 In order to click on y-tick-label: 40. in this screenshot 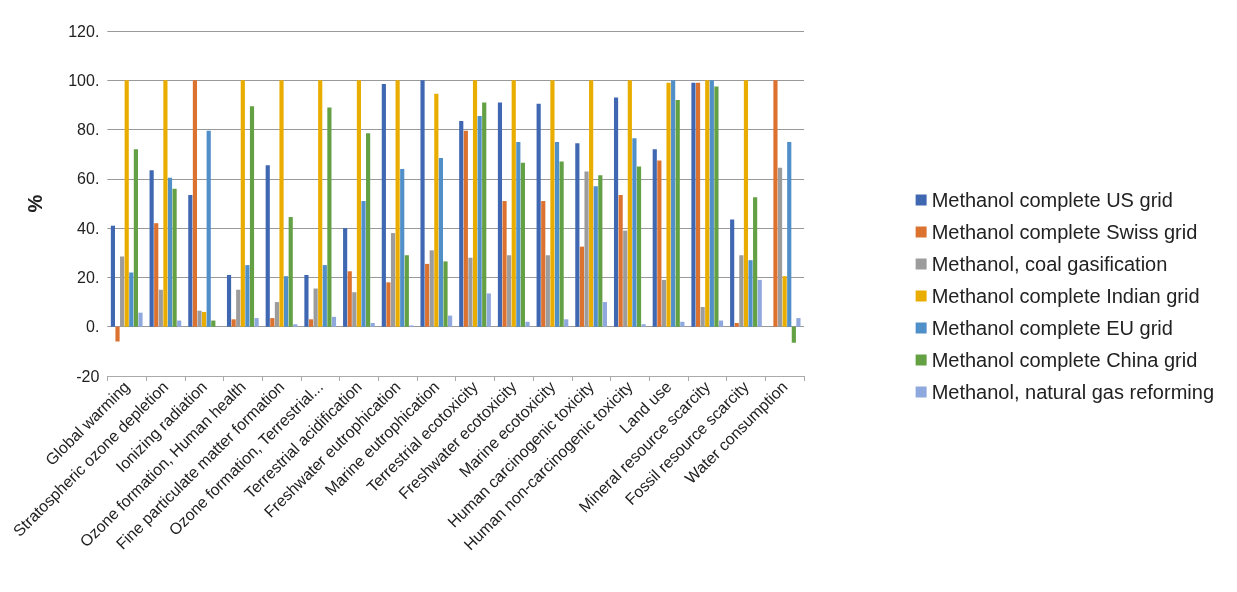, I will do `click(88, 228)`.